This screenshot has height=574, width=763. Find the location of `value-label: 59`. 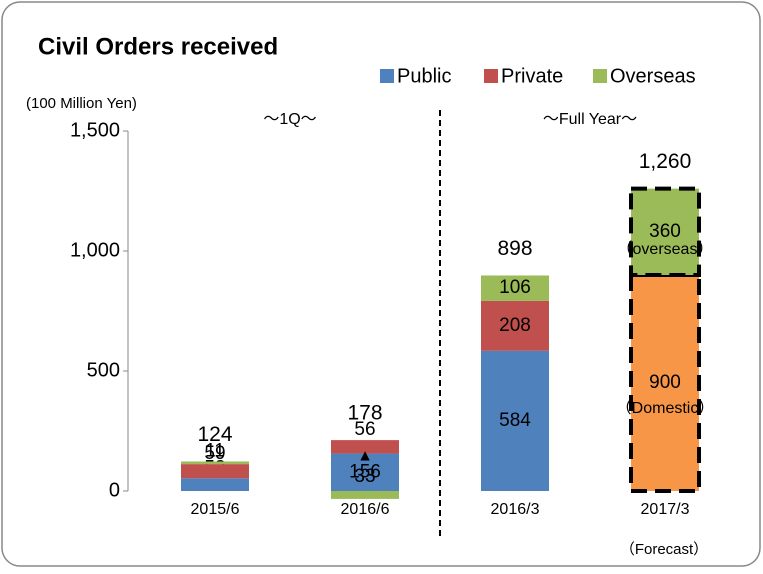

value-label: 59 is located at coordinates (214, 453).